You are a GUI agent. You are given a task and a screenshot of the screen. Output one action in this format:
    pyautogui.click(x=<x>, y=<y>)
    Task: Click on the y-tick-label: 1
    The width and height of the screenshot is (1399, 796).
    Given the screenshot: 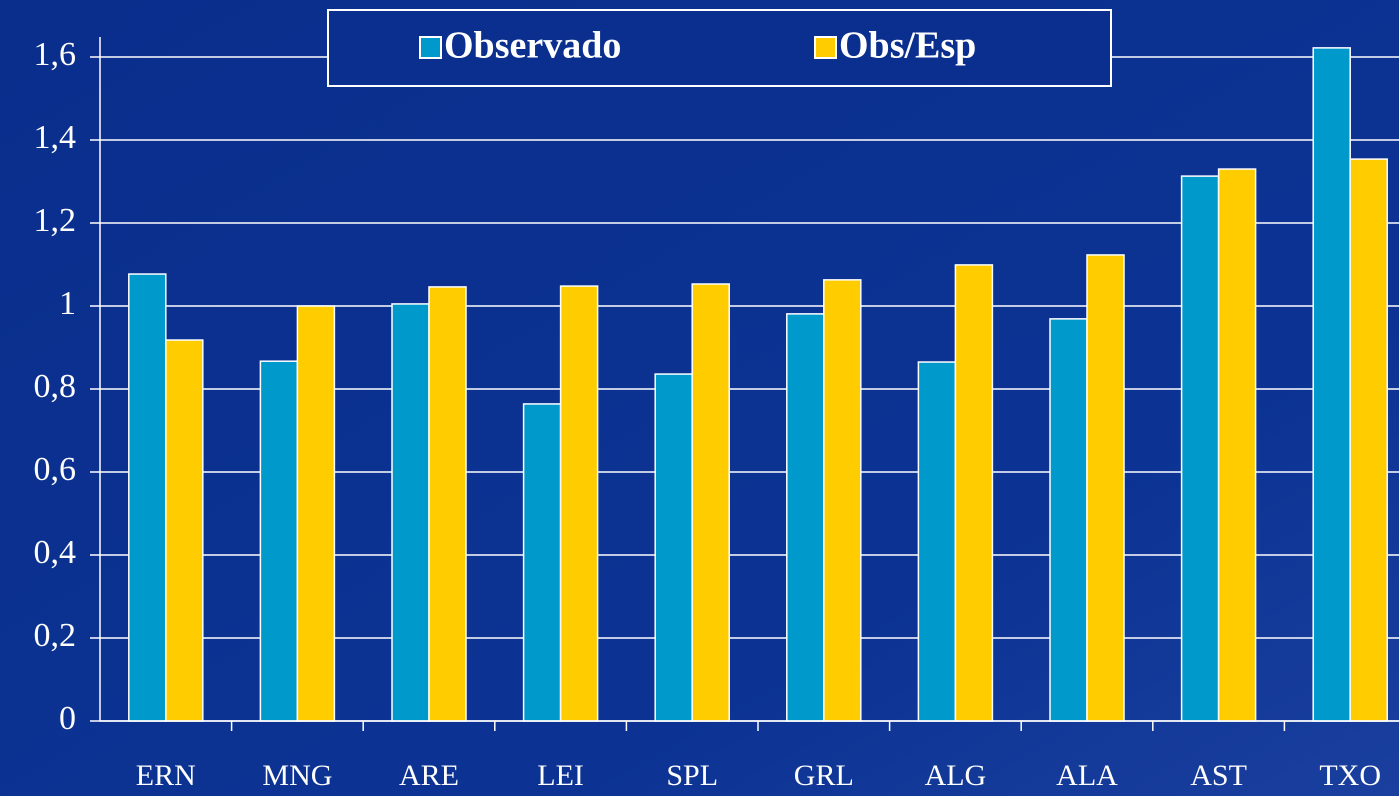 What is the action you would take?
    pyautogui.click(x=67, y=303)
    